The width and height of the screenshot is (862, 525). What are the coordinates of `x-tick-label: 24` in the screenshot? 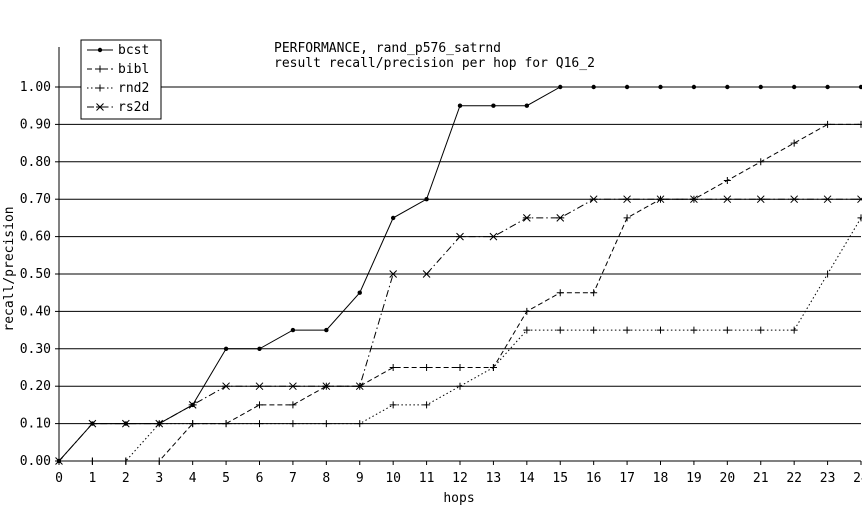 It's located at (857, 478).